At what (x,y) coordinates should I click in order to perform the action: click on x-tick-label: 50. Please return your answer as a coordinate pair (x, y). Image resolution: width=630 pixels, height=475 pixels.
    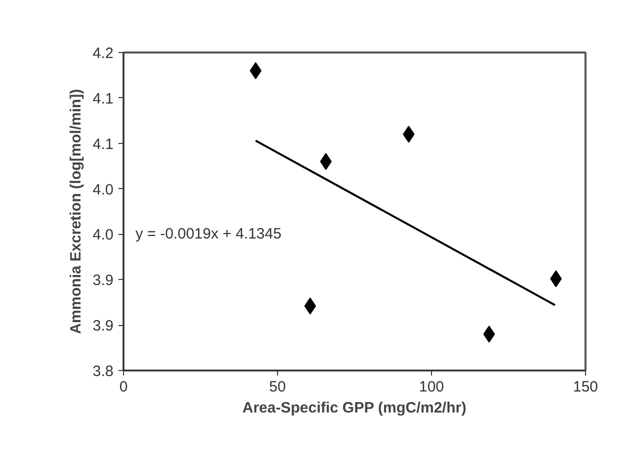
    Looking at the image, I should click on (277, 387).